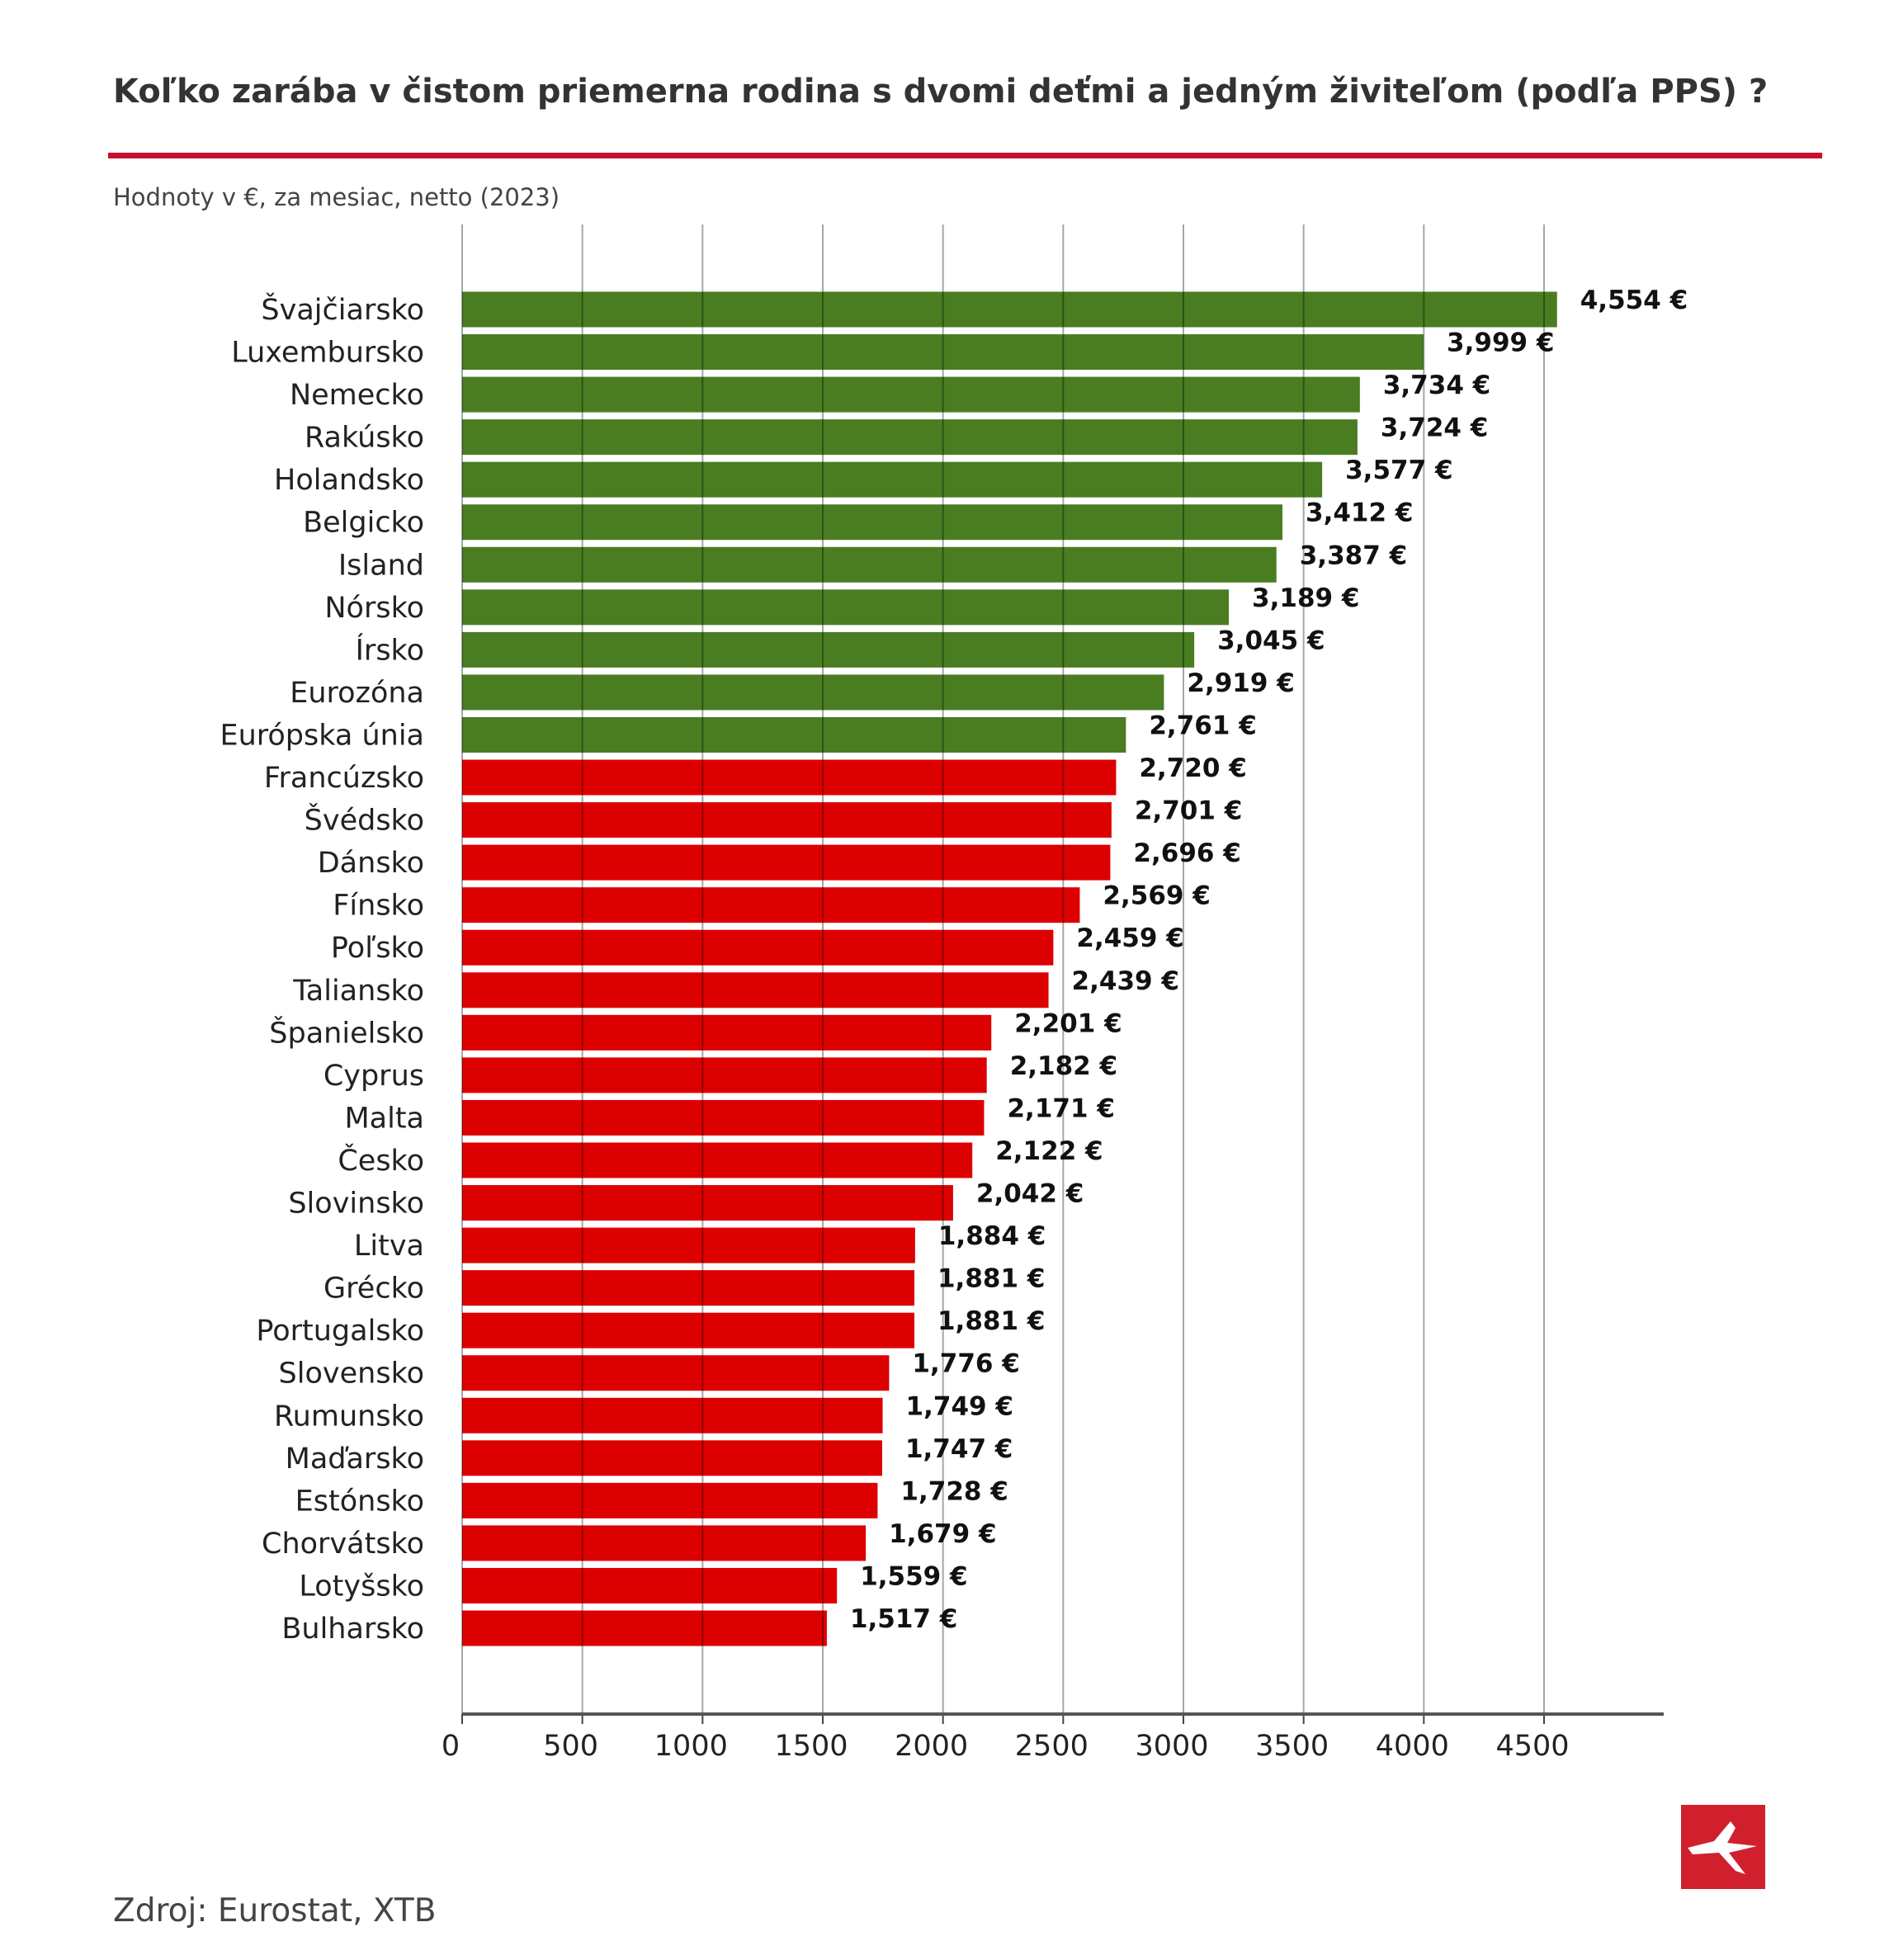 The height and width of the screenshot is (1960, 1889). What do you see at coordinates (349, 480) in the screenshot?
I see `category-label: Holandsko` at bounding box center [349, 480].